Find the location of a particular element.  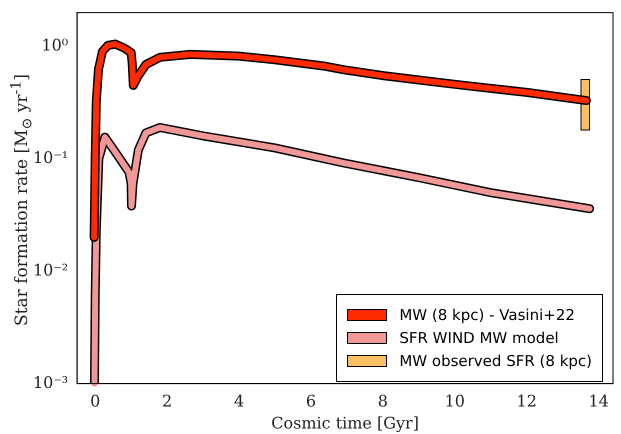

x-tick-label: 12 is located at coordinates (526, 400).